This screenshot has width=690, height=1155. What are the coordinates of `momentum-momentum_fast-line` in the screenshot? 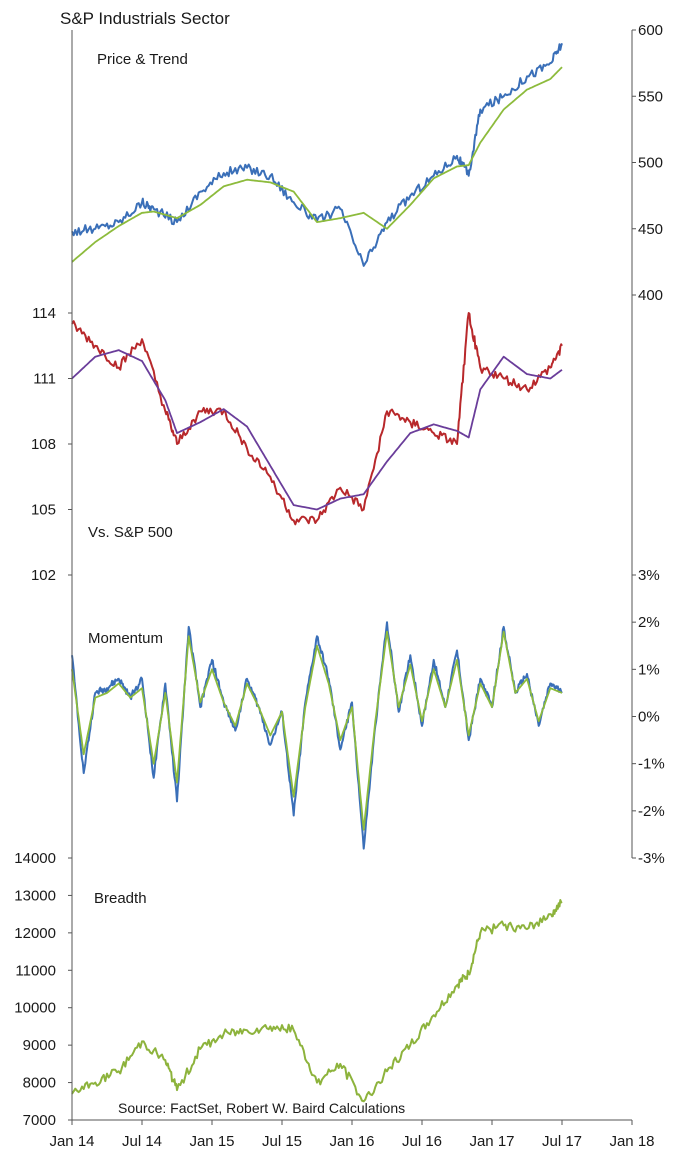 It's located at (317, 735).